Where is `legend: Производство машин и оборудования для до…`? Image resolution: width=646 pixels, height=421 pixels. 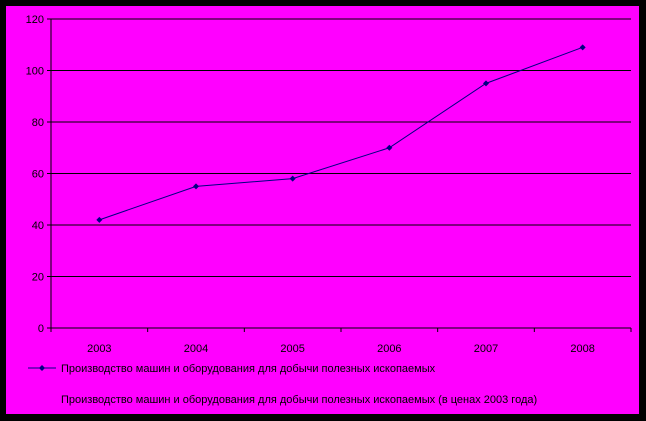 legend: Производство машин и оборудования для до… is located at coordinates (282, 384).